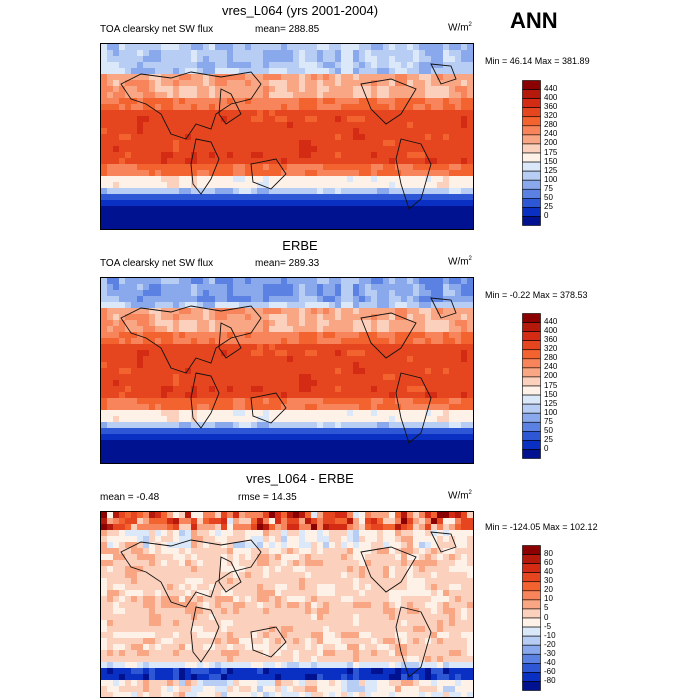 The height and width of the screenshot is (700, 700). What do you see at coordinates (300, 478) in the screenshot?
I see `panel-3-title: vres_L064 - ERBE` at bounding box center [300, 478].